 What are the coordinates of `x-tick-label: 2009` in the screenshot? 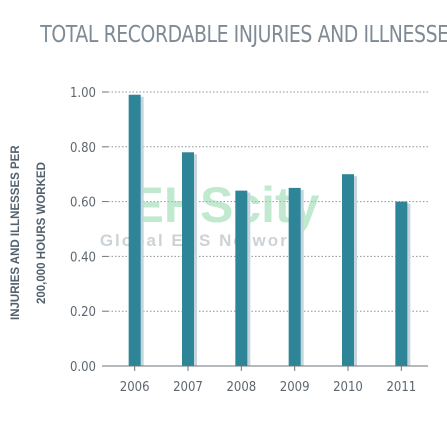 It's located at (295, 387).